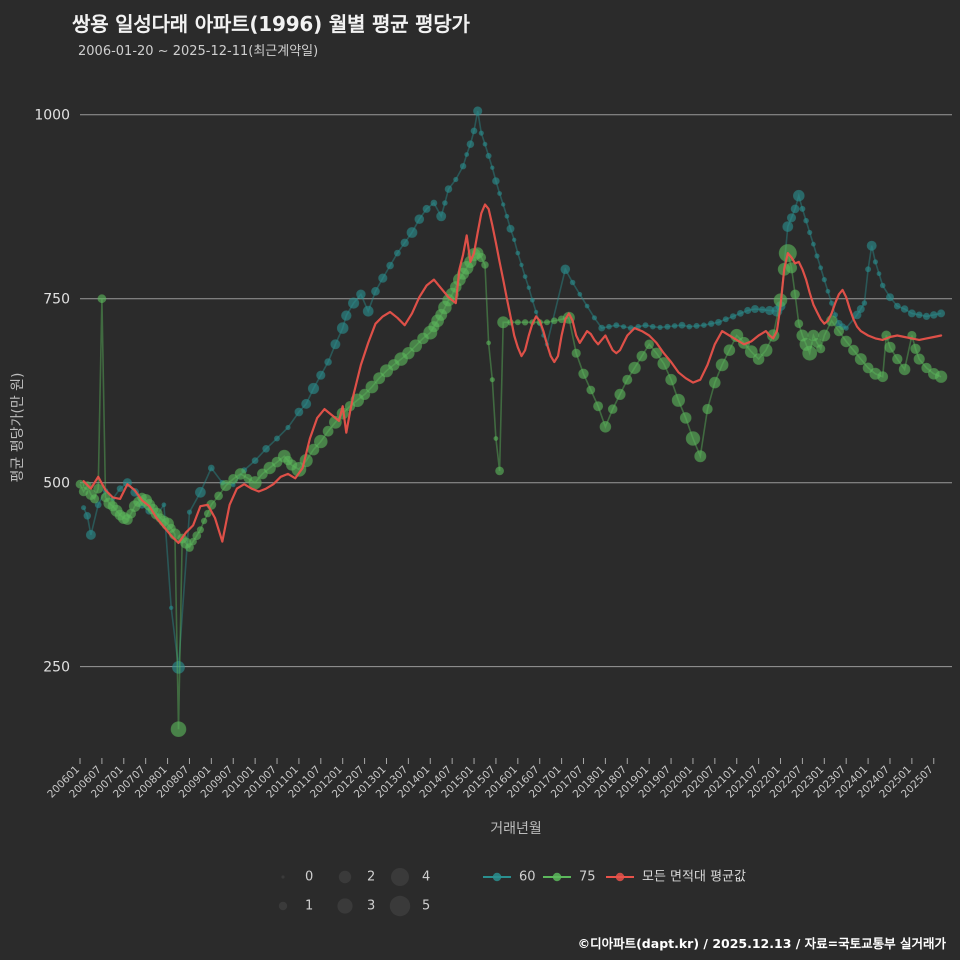 This screenshot has height=960, width=960. Describe the element at coordinates (56, 300) in the screenshot. I see `y-tick-label: 750` at that location.